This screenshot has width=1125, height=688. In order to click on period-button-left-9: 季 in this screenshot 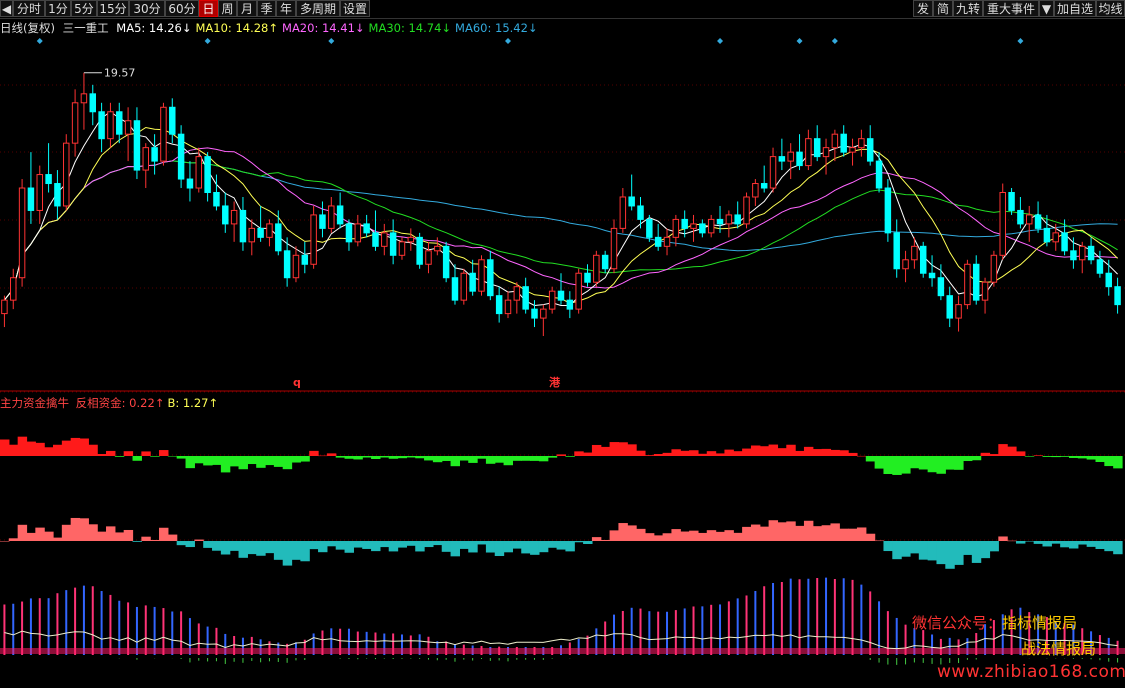, I will do `click(266, 8)`.